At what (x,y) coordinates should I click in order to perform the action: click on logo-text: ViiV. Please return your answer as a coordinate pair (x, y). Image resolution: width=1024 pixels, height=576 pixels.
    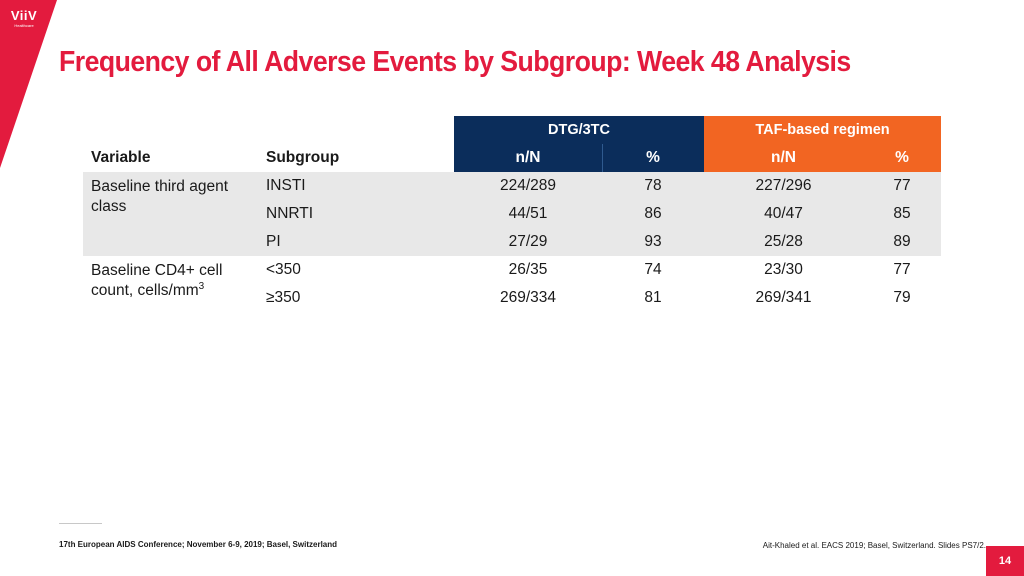
    Looking at the image, I should click on (24, 15).